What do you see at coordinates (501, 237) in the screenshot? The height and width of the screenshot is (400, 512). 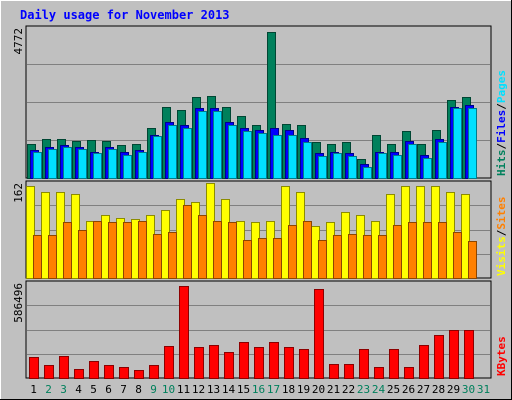 I see `axis-legend: Visits/Sites` at bounding box center [501, 237].